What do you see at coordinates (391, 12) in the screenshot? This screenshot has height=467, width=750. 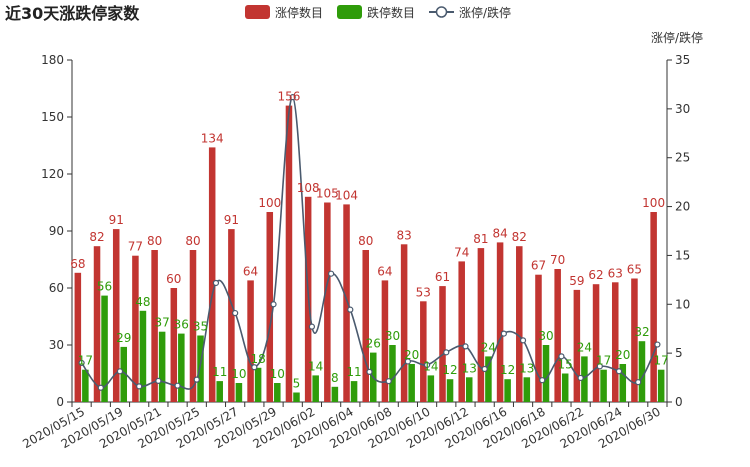 I see `legend-label-1: 跌停数目` at bounding box center [391, 12].